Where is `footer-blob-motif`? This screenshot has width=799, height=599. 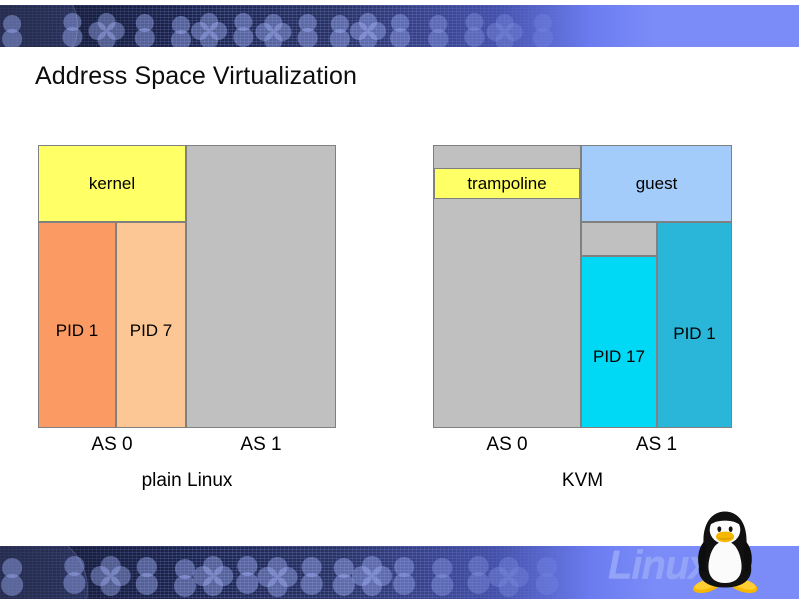 footer-blob-motif is located at coordinates (308, 572).